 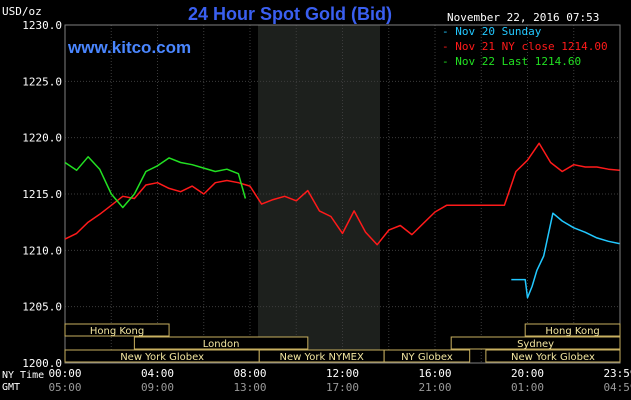 I want to click on y-tick-label: 1220.0, so click(x=42, y=138).